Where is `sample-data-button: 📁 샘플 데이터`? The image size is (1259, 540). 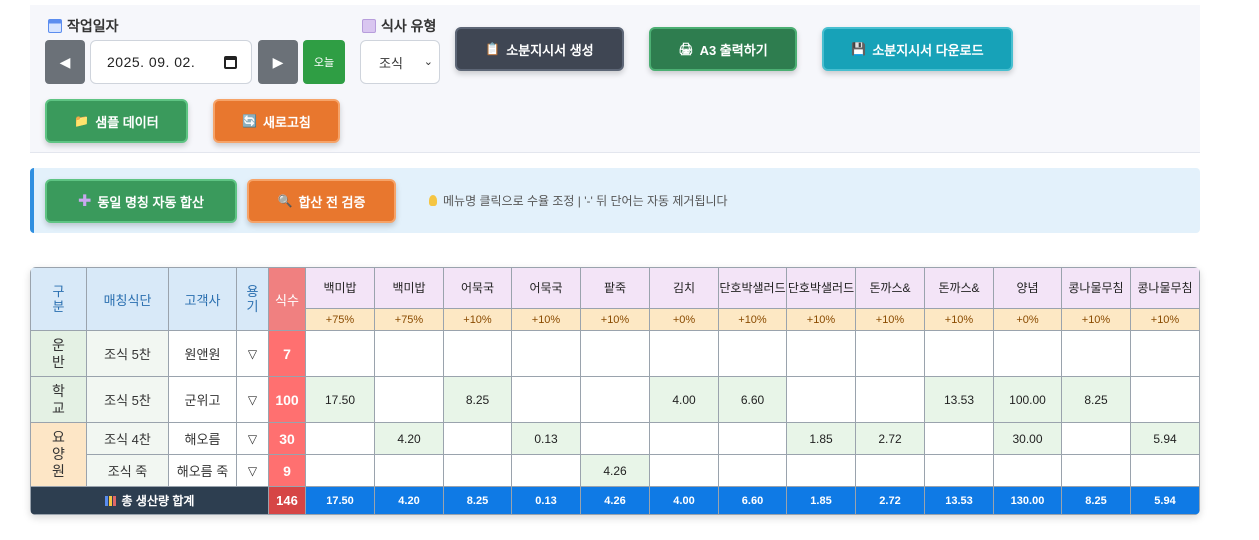 sample-data-button: 📁 샘플 데이터 is located at coordinates (116, 121).